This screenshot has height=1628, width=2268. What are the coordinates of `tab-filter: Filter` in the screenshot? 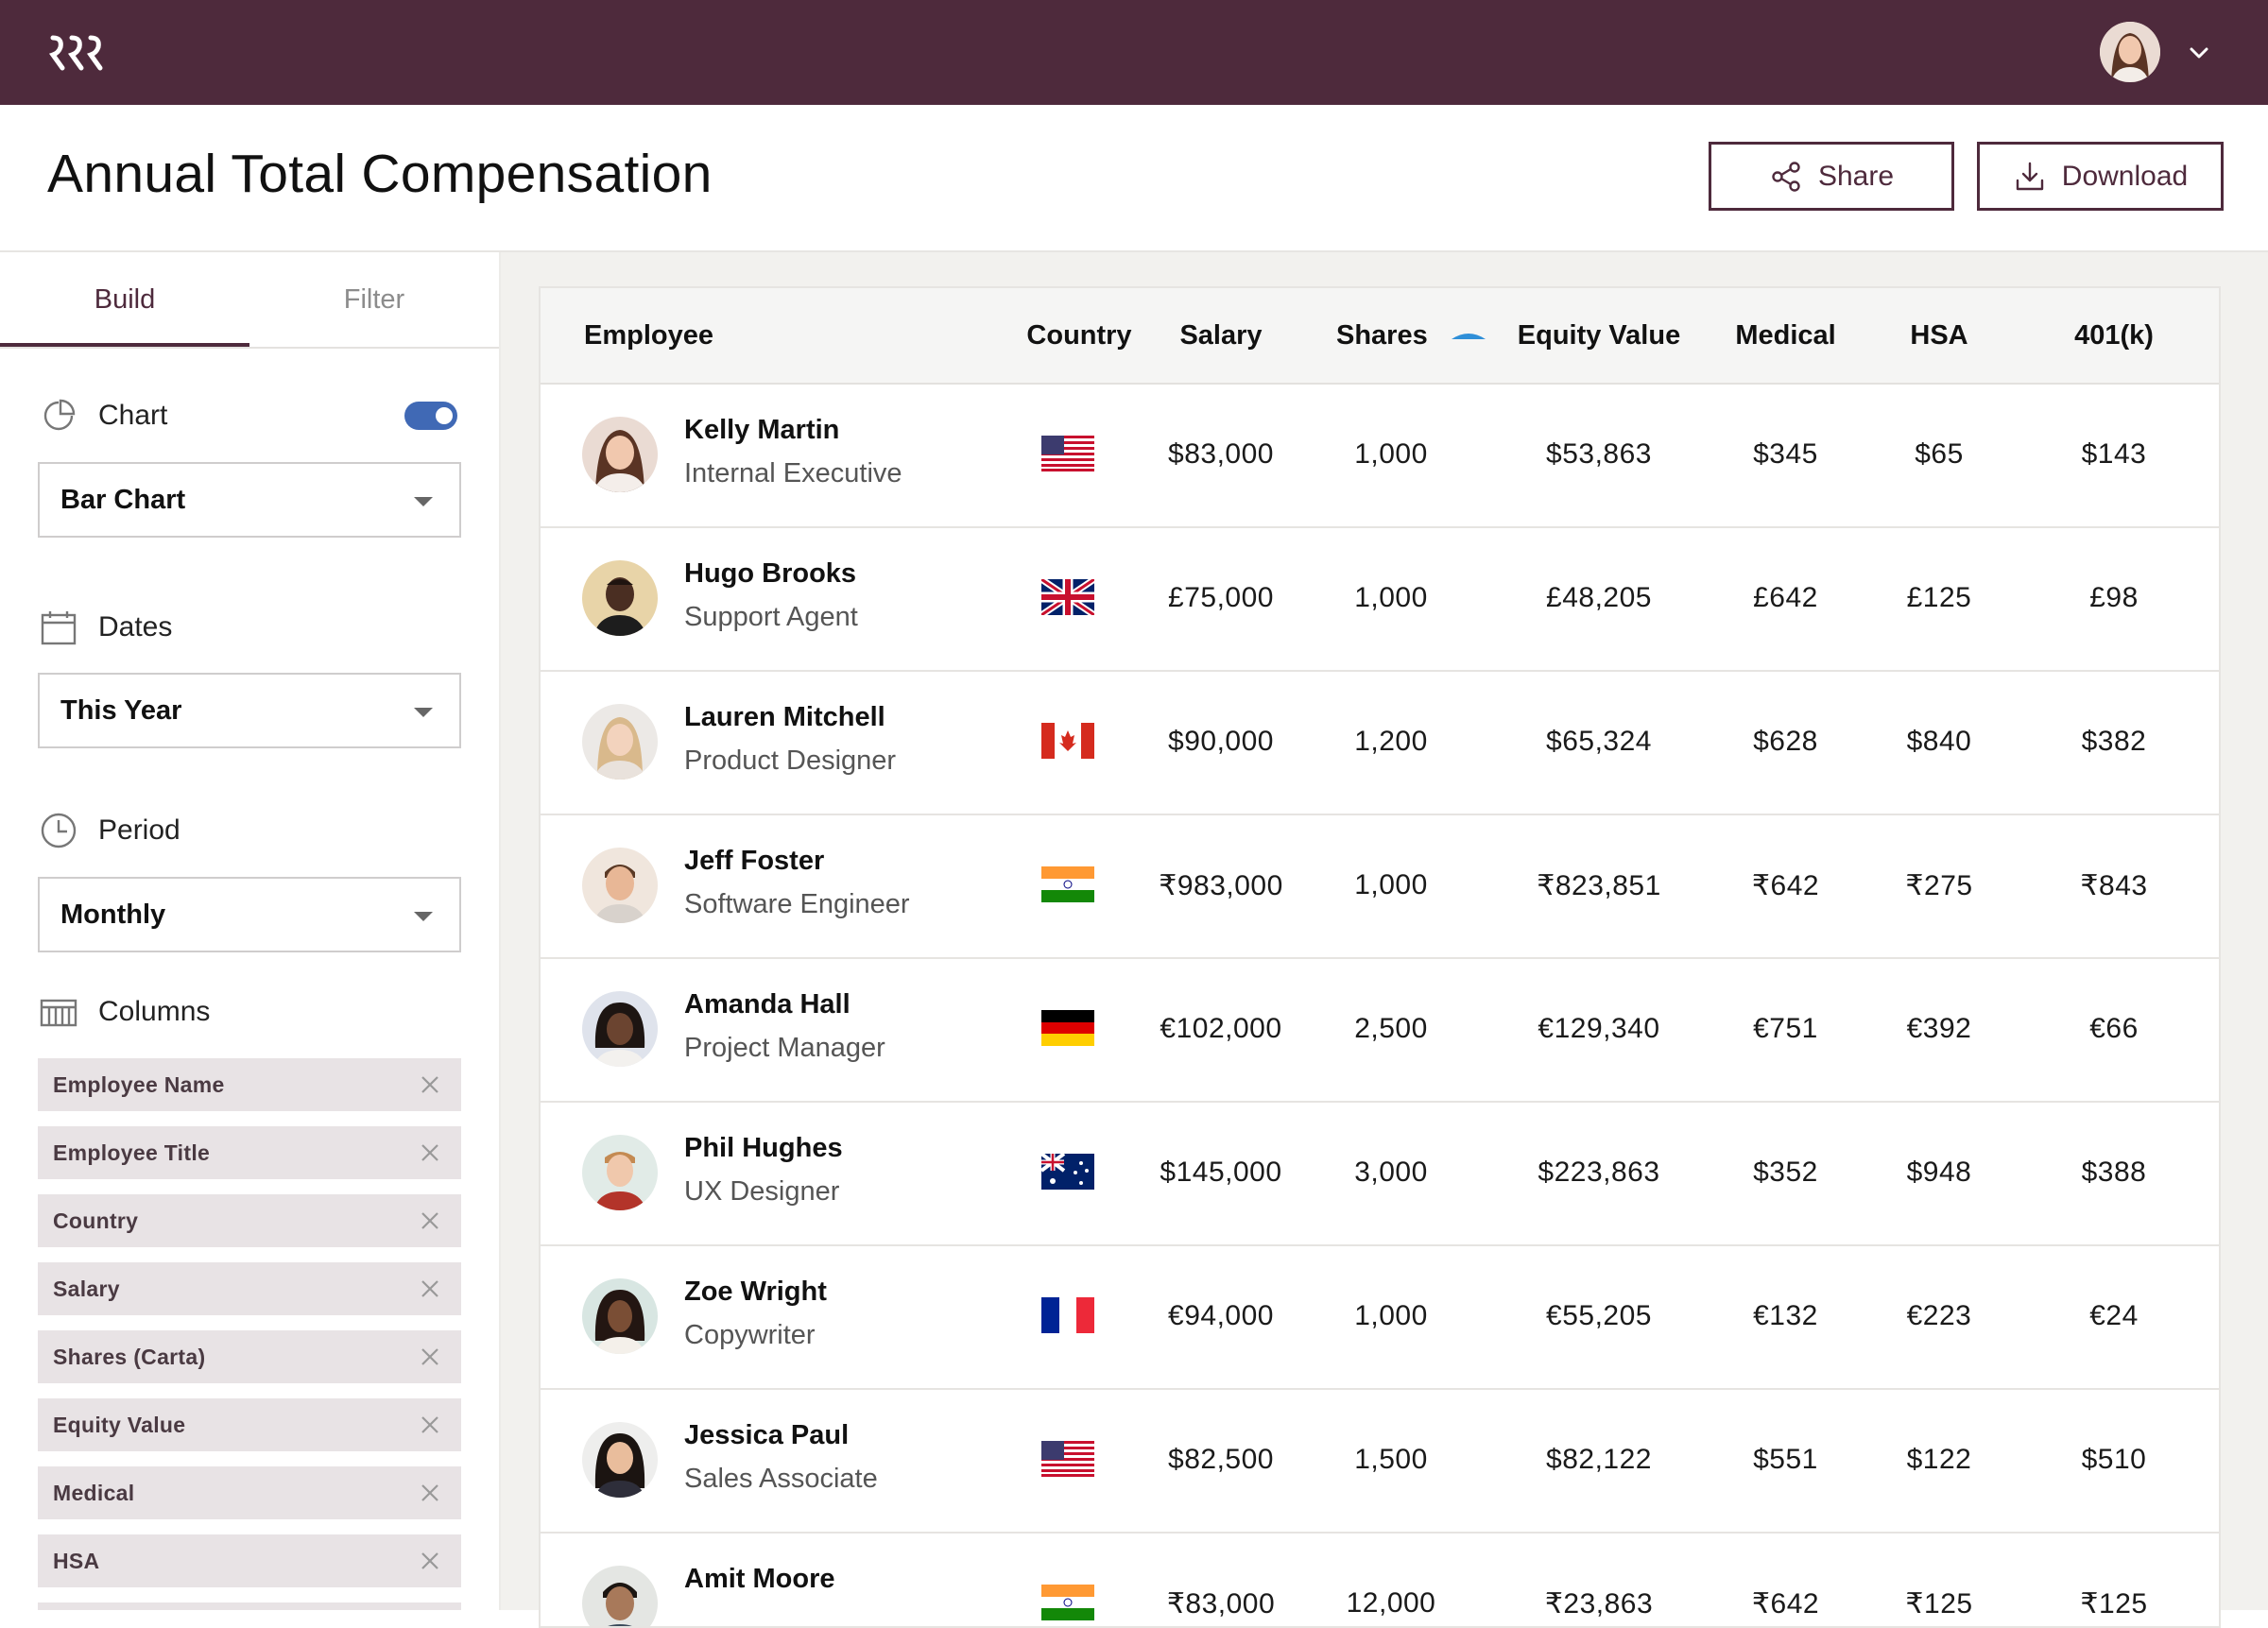 It's located at (374, 299).